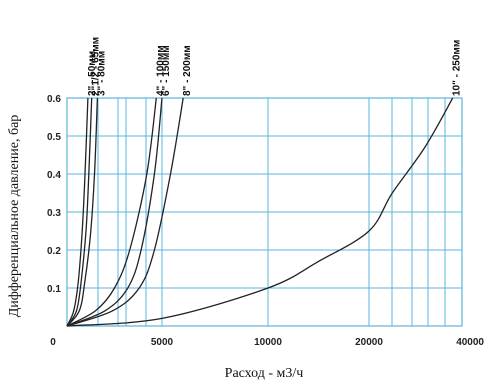 The image size is (488, 387). Describe the element at coordinates (53, 342) in the screenshot. I see `x-tick-label: 0` at that location.